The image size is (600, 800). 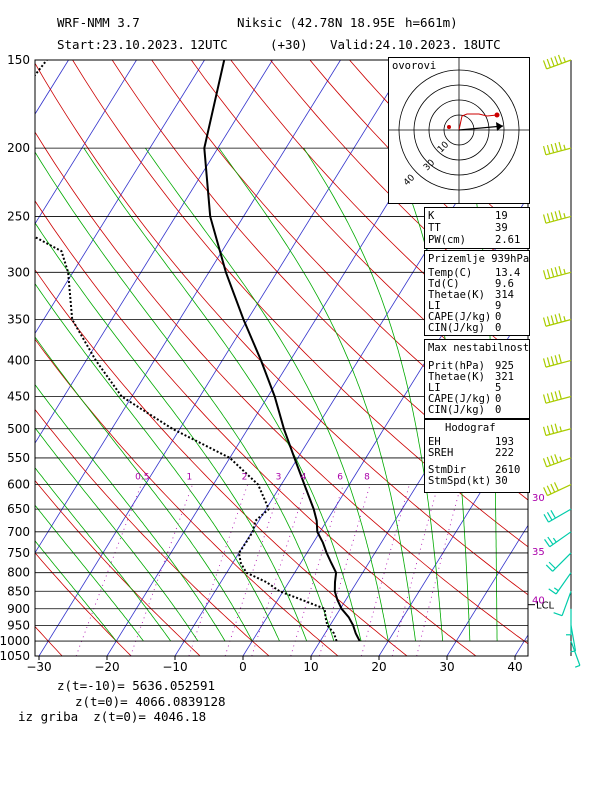 What do you see at coordinates (504, 284) in the screenshot?
I see `surface-row-value: 9.6` at bounding box center [504, 284].